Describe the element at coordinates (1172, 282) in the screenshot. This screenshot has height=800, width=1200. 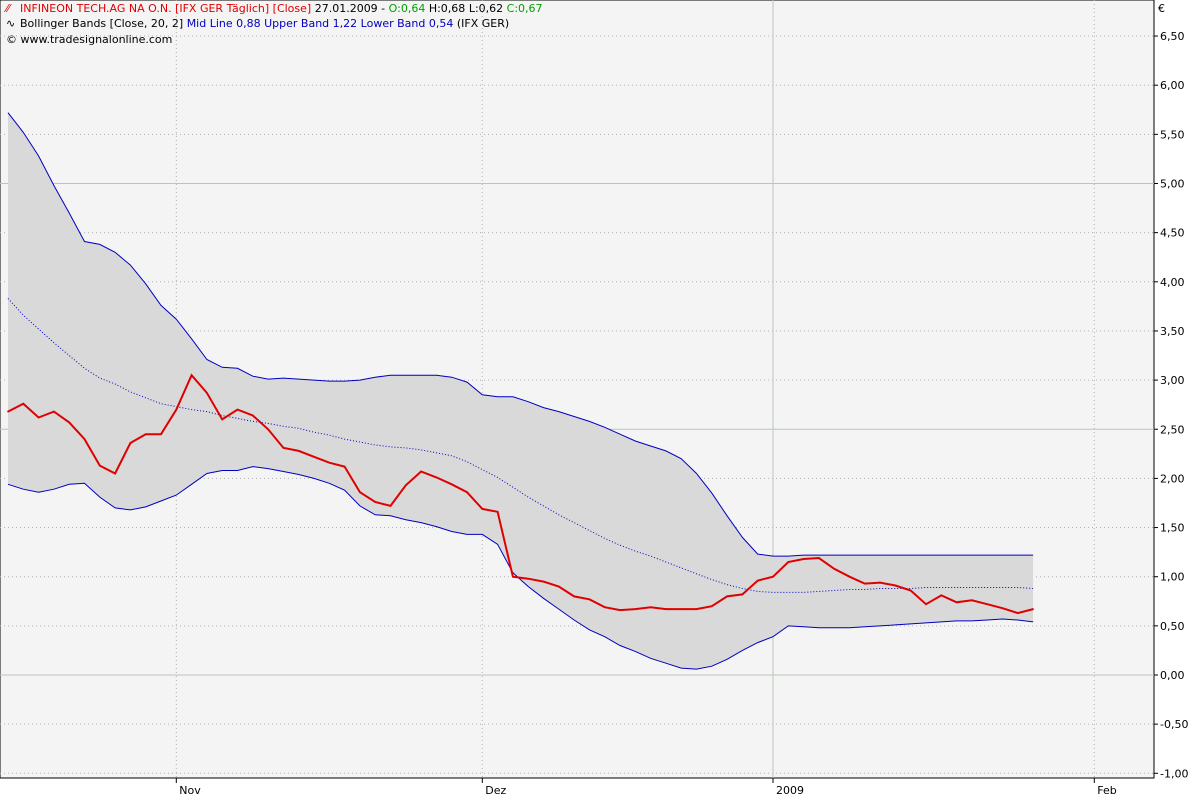
I see `y-tick-label: 4,00` at that location.